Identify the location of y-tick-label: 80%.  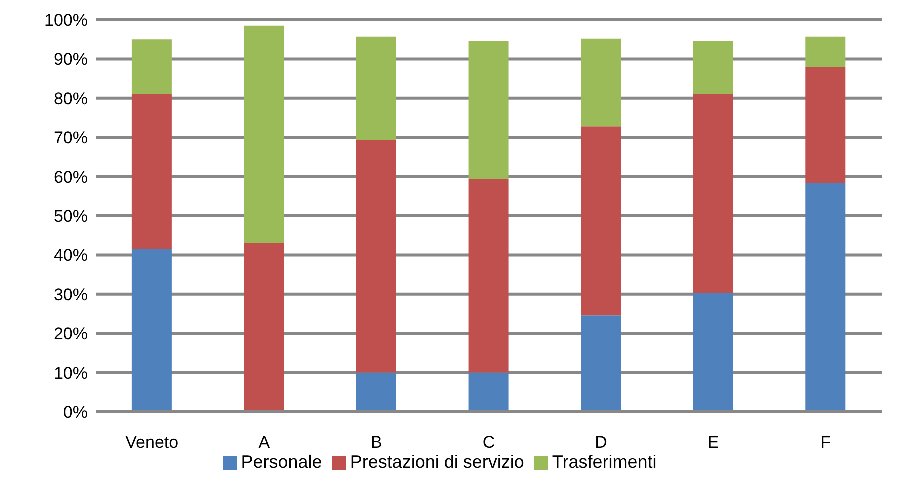
(71, 98).